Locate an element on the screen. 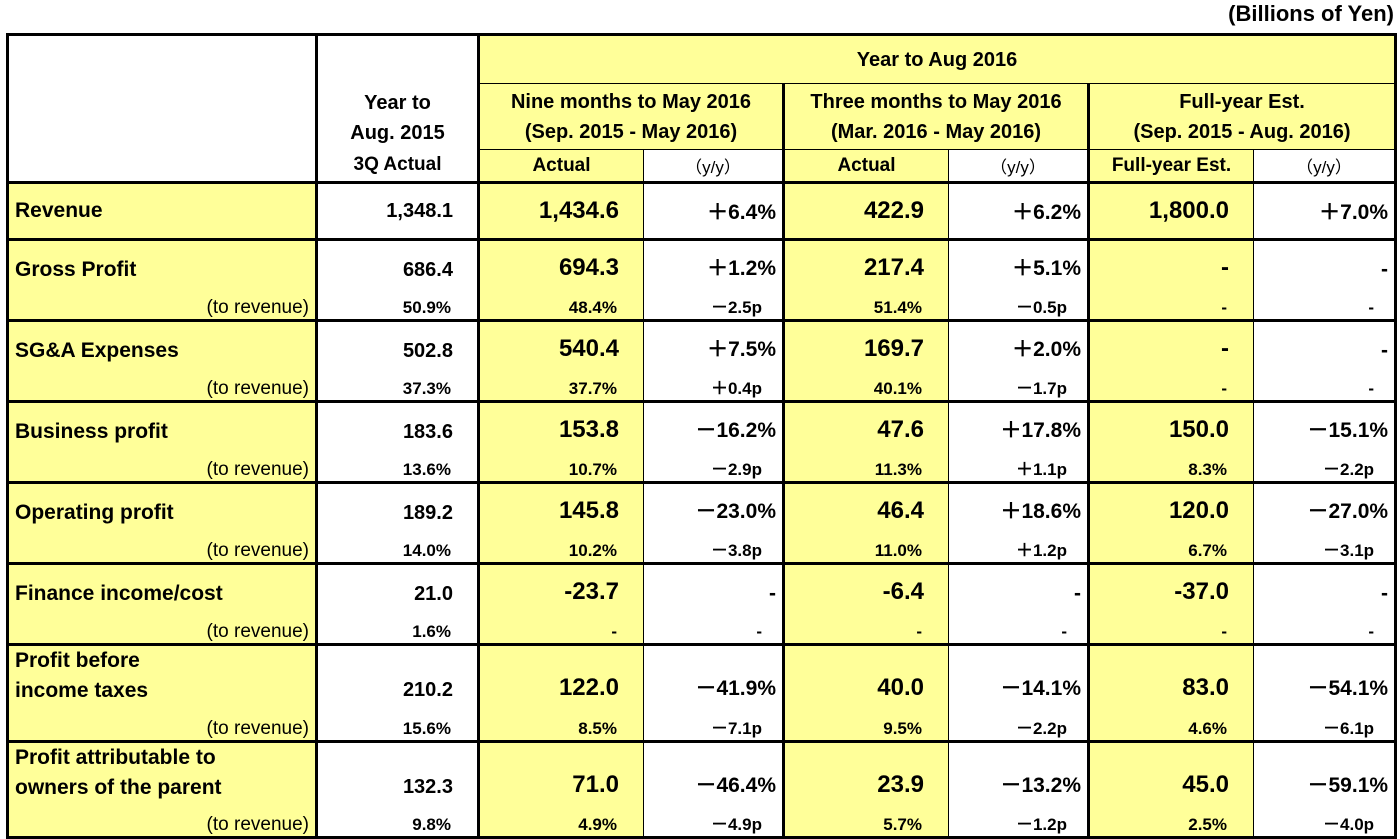 Image resolution: width=1400 pixels, height=839 pixels. table-cell-sub: 11.0% is located at coordinates (865, 546).